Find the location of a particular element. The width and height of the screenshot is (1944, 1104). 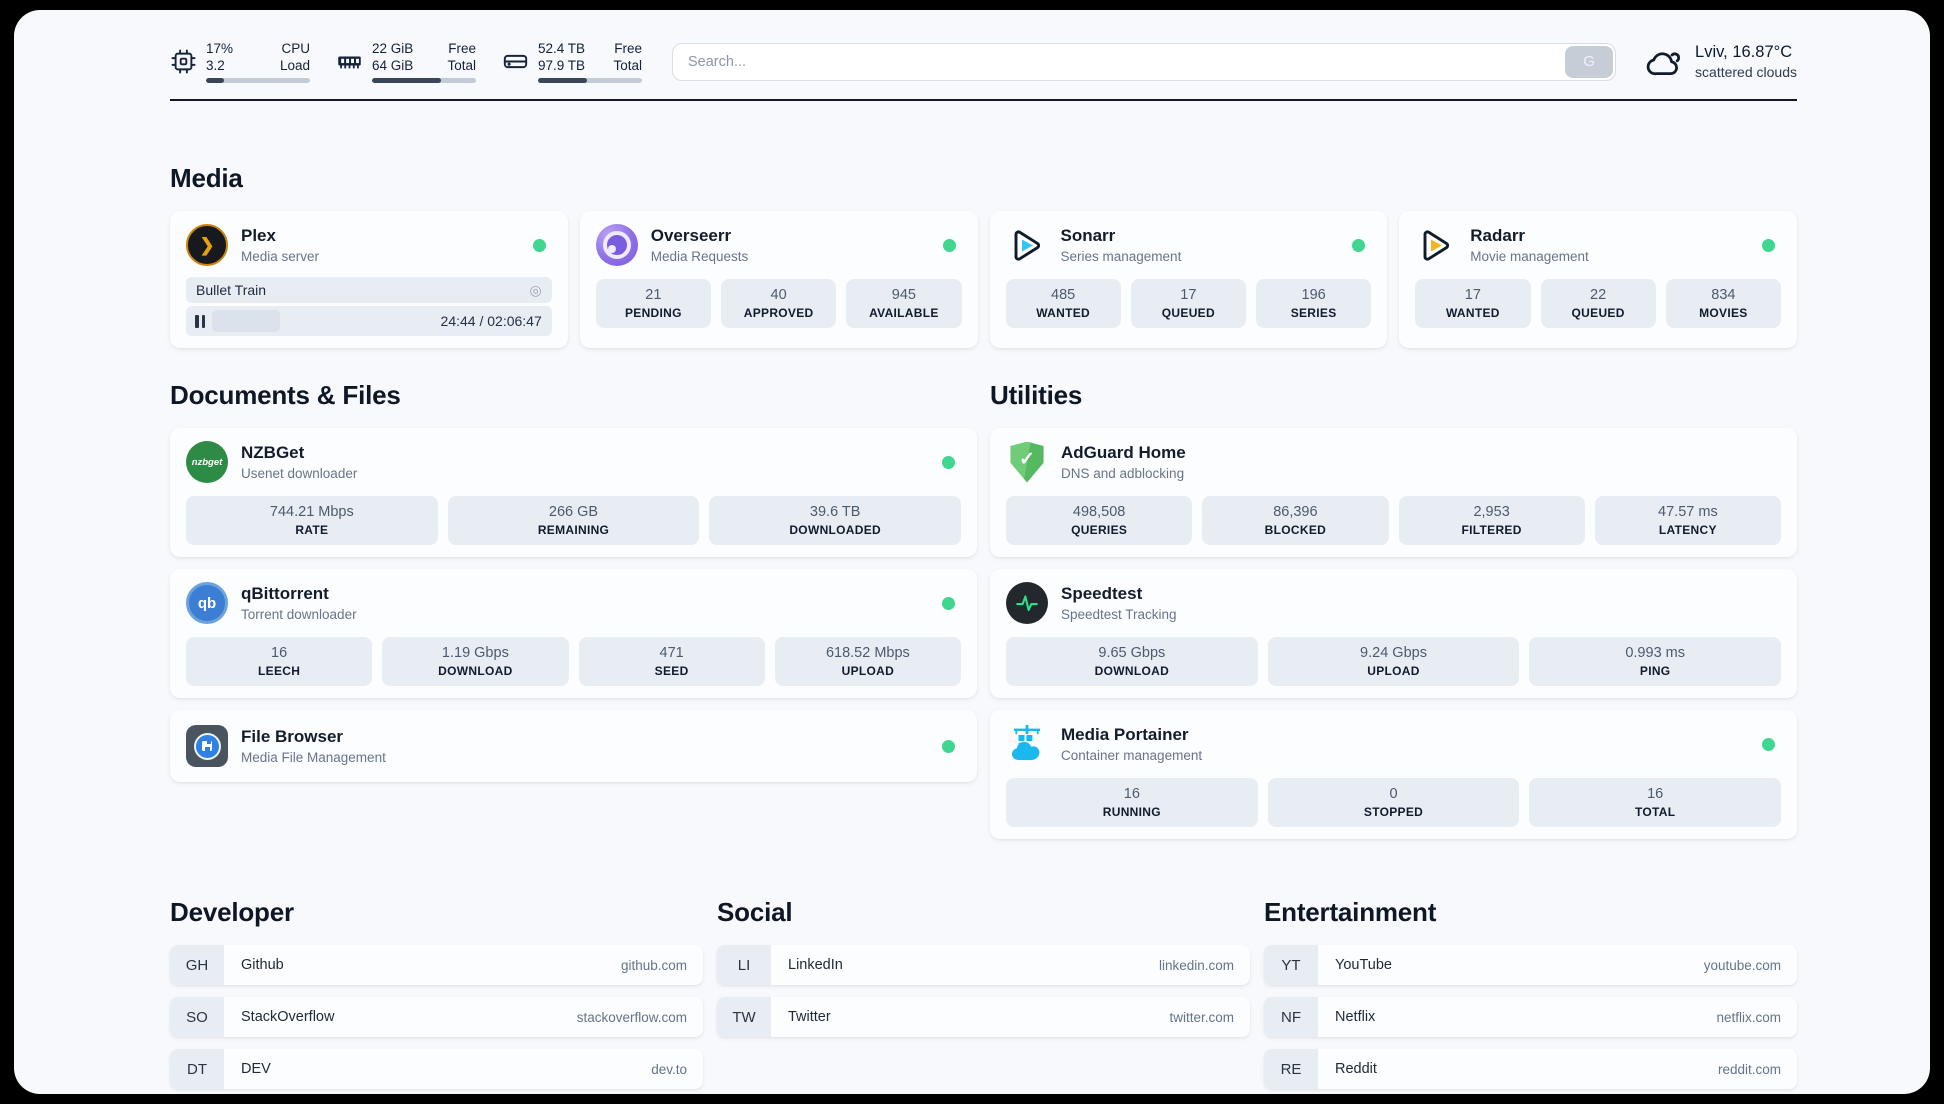

stat-box: 498,508 QUERIES is located at coordinates (1099, 520).